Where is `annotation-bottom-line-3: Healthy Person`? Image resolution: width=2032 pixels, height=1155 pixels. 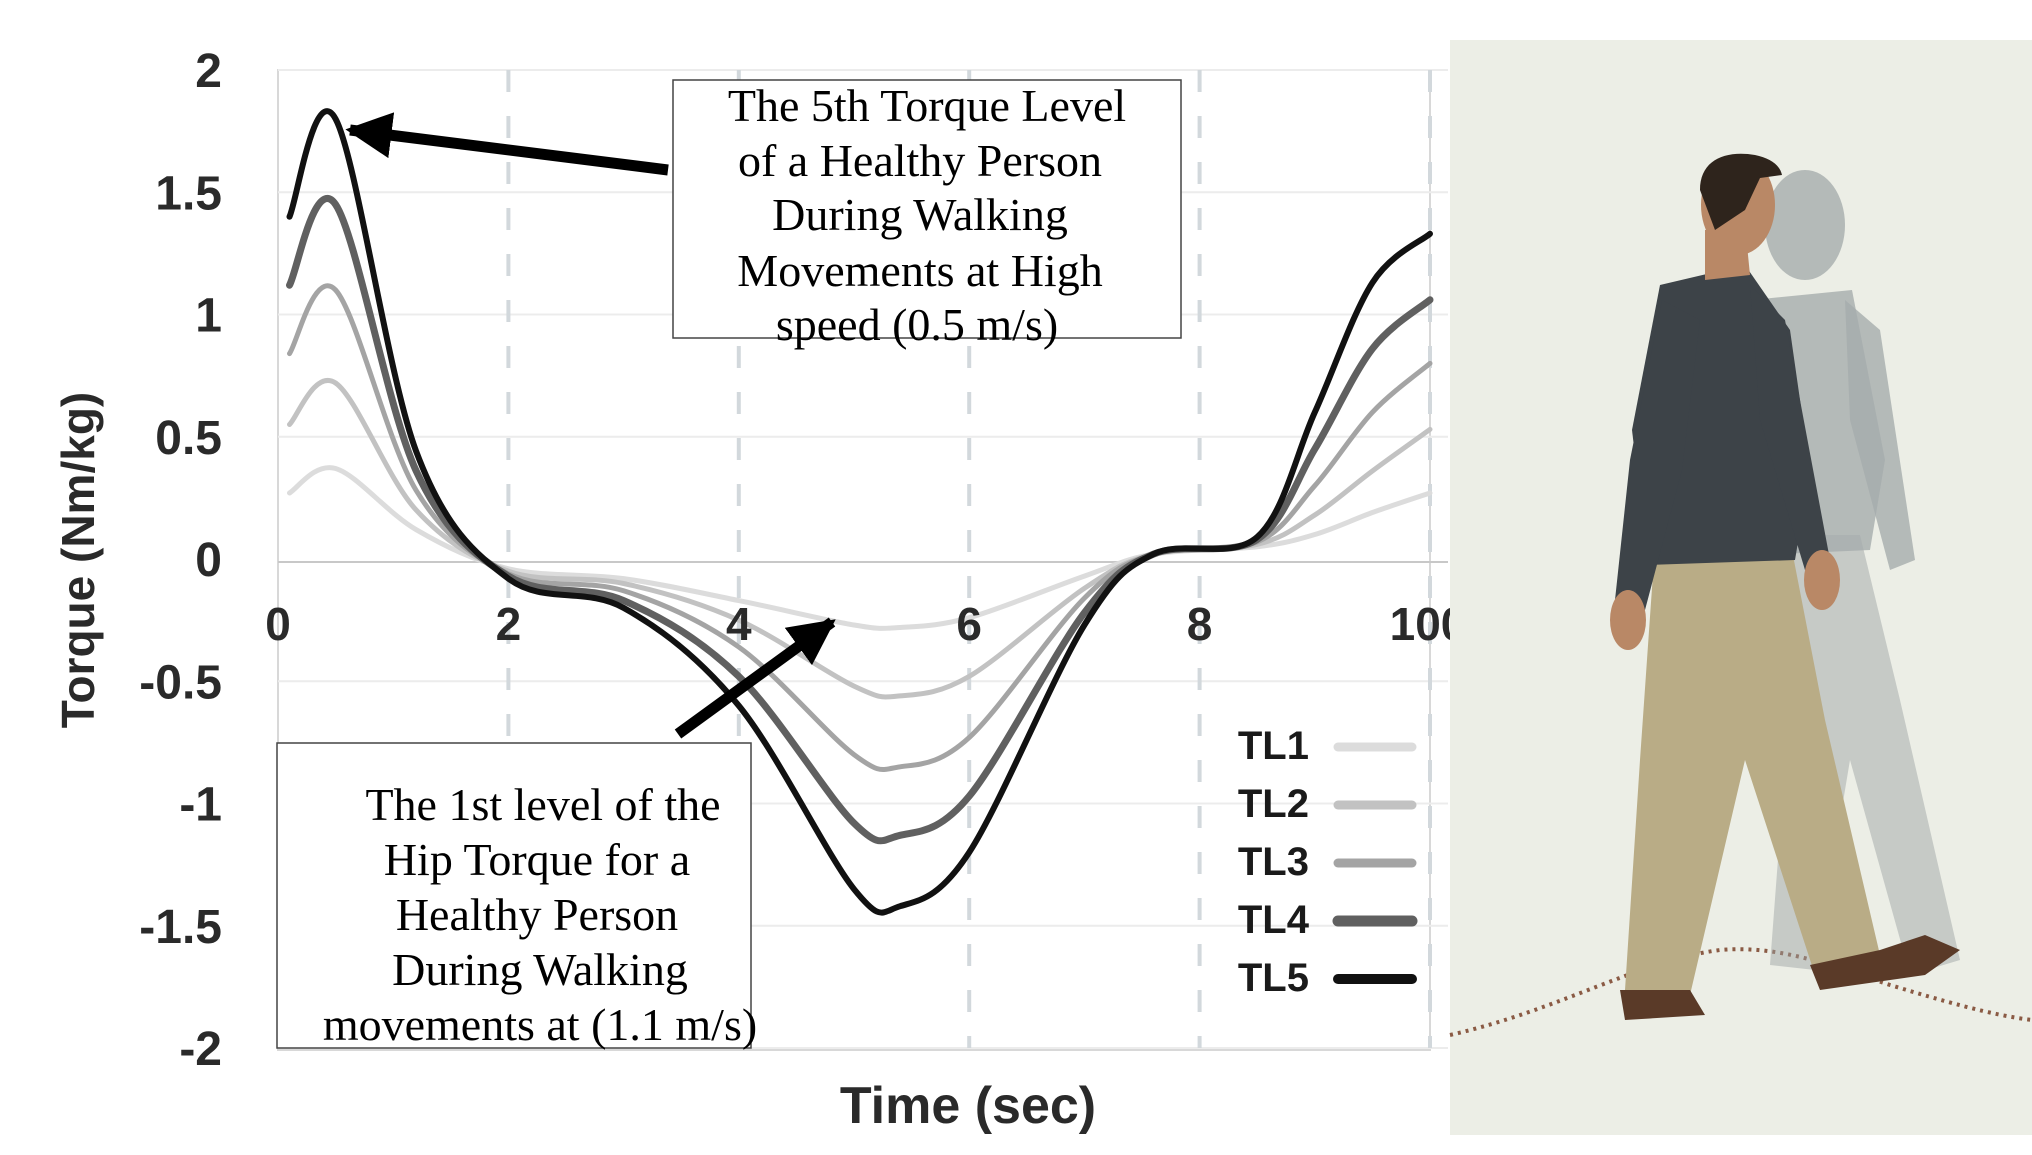 annotation-bottom-line-3: Healthy Person is located at coordinates (537, 914).